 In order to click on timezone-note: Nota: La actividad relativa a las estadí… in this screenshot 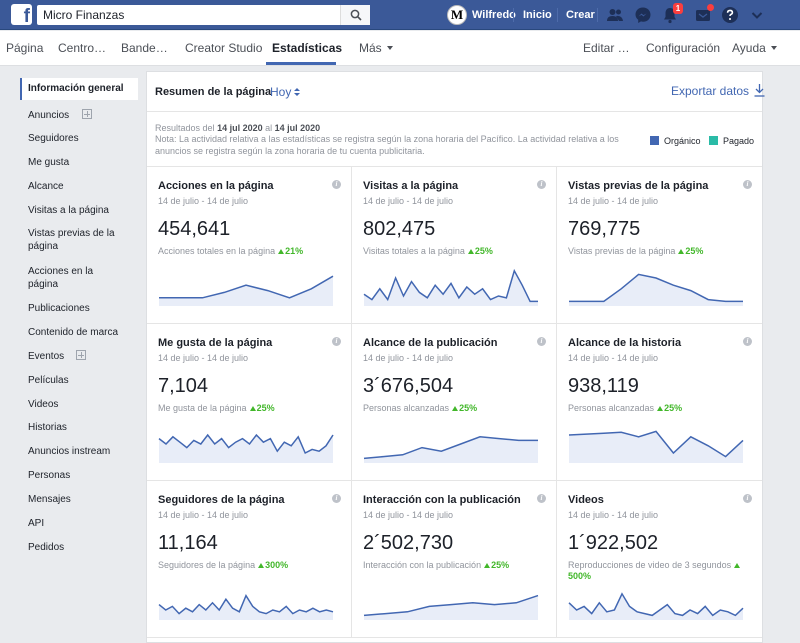, I will do `click(387, 145)`.